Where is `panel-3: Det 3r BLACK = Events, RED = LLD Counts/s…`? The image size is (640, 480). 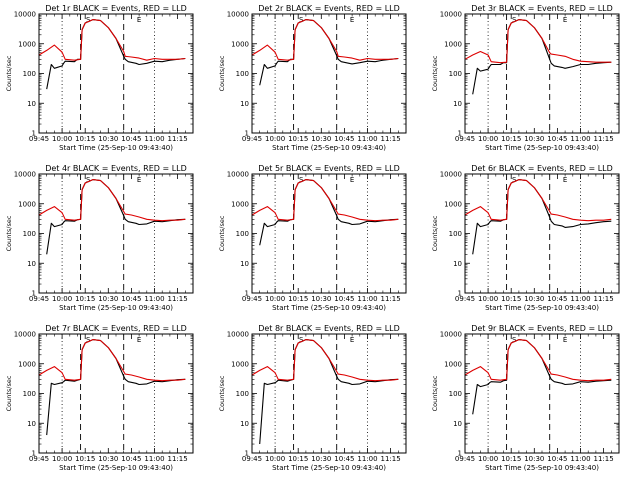 panel-3: Det 3r BLACK = Events, RED = LLD Counts/s… is located at coordinates (525, 78).